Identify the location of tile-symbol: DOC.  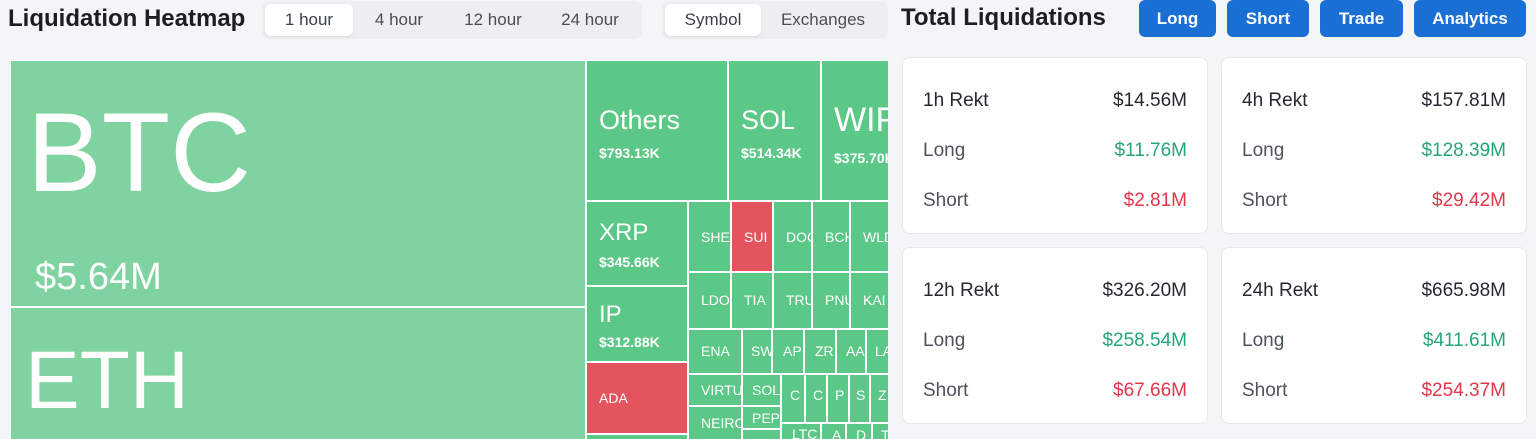
(798, 237).